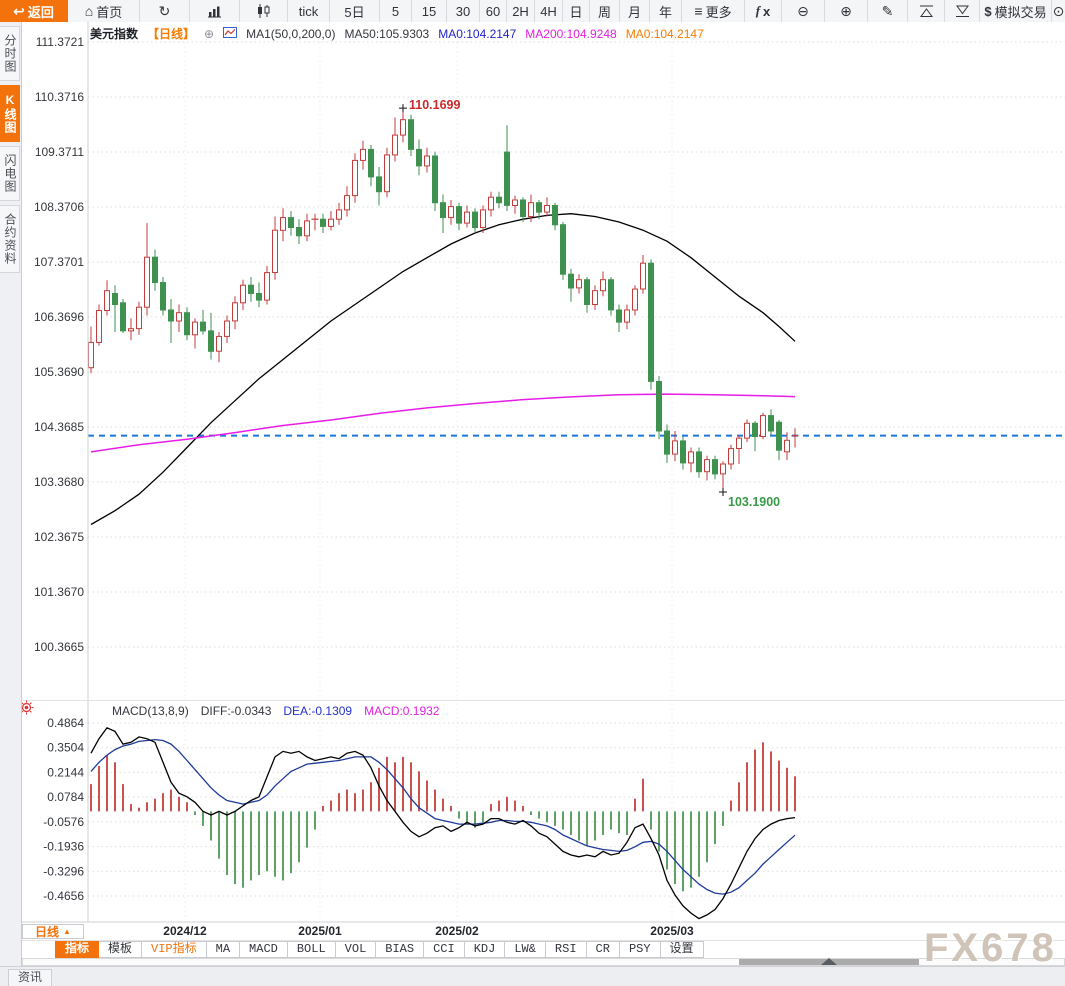  I want to click on limit-down-button, so click(962, 11).